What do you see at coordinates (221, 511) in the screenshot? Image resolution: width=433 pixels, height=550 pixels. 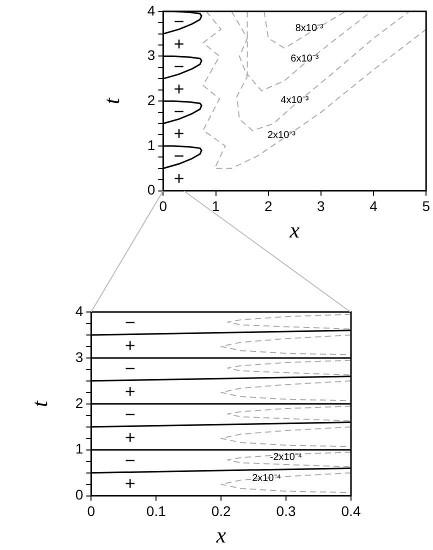 I see `x-tick-label: 0.2` at bounding box center [221, 511].